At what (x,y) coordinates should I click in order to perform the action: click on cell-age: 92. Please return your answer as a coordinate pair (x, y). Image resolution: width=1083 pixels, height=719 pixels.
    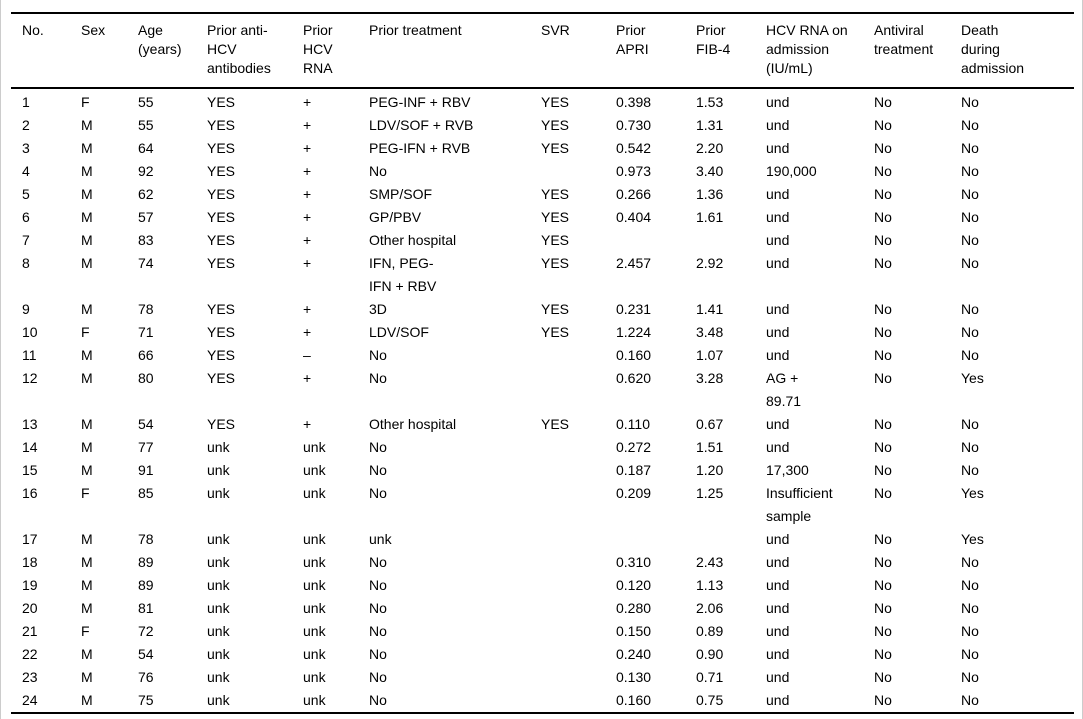
    Looking at the image, I should click on (146, 171).